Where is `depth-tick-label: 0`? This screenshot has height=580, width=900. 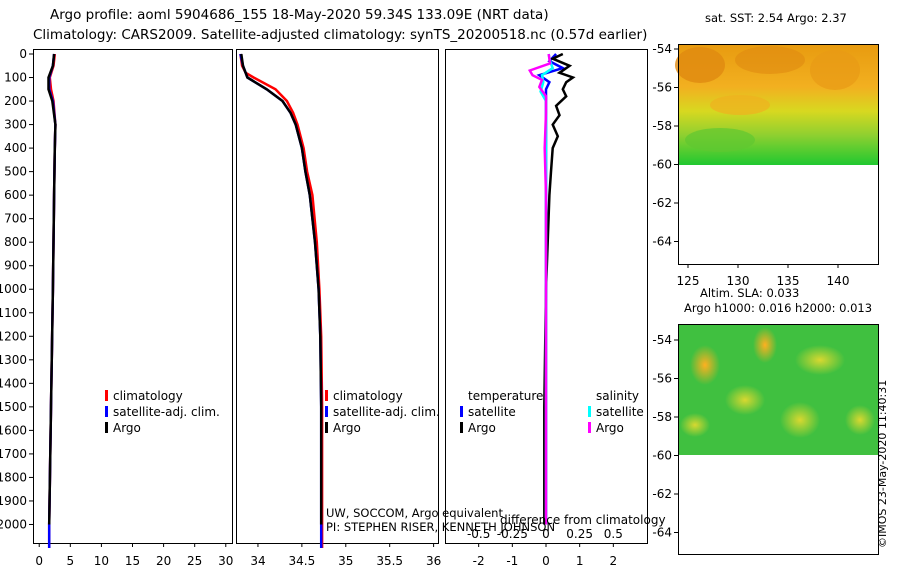
depth-tick-label: 0 is located at coordinates (23, 54).